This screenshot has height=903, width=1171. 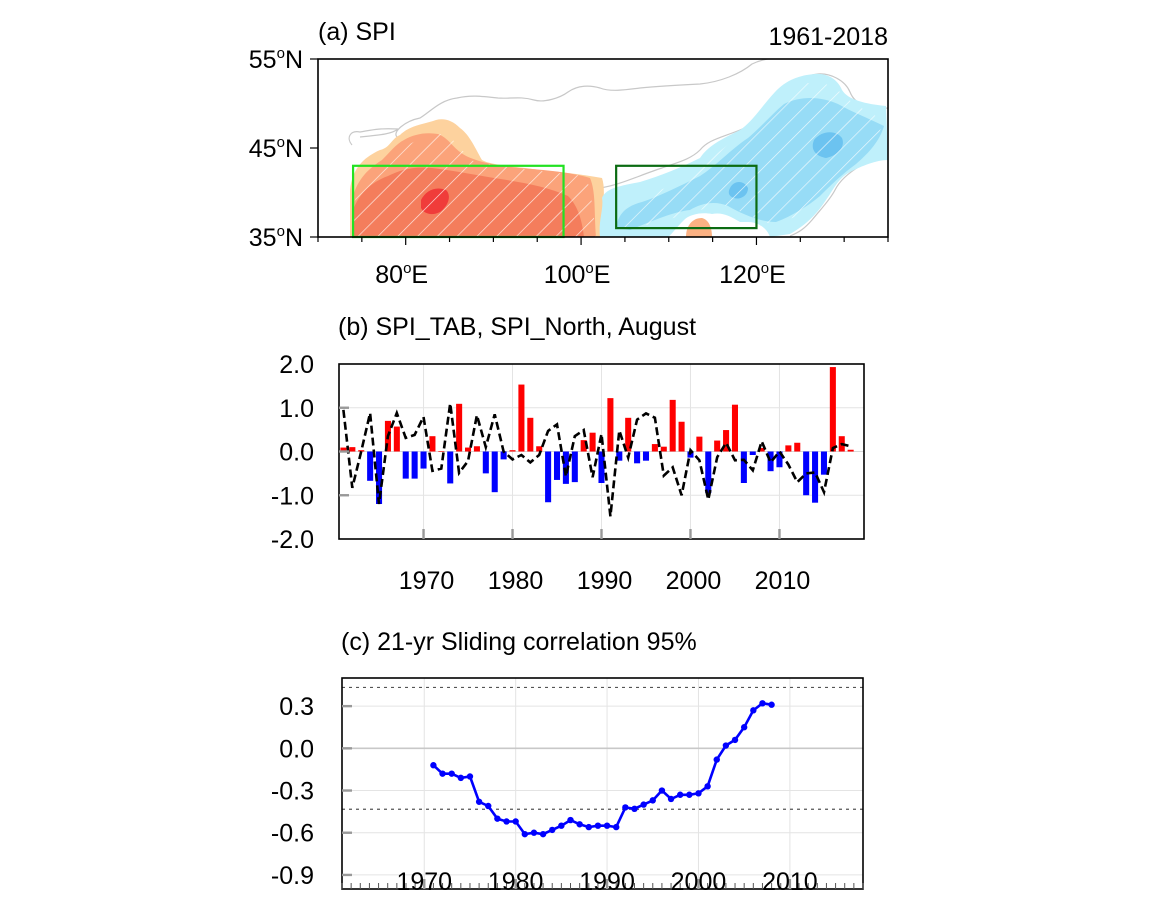 I want to click on spi-north-line, so click(x=597, y=460).